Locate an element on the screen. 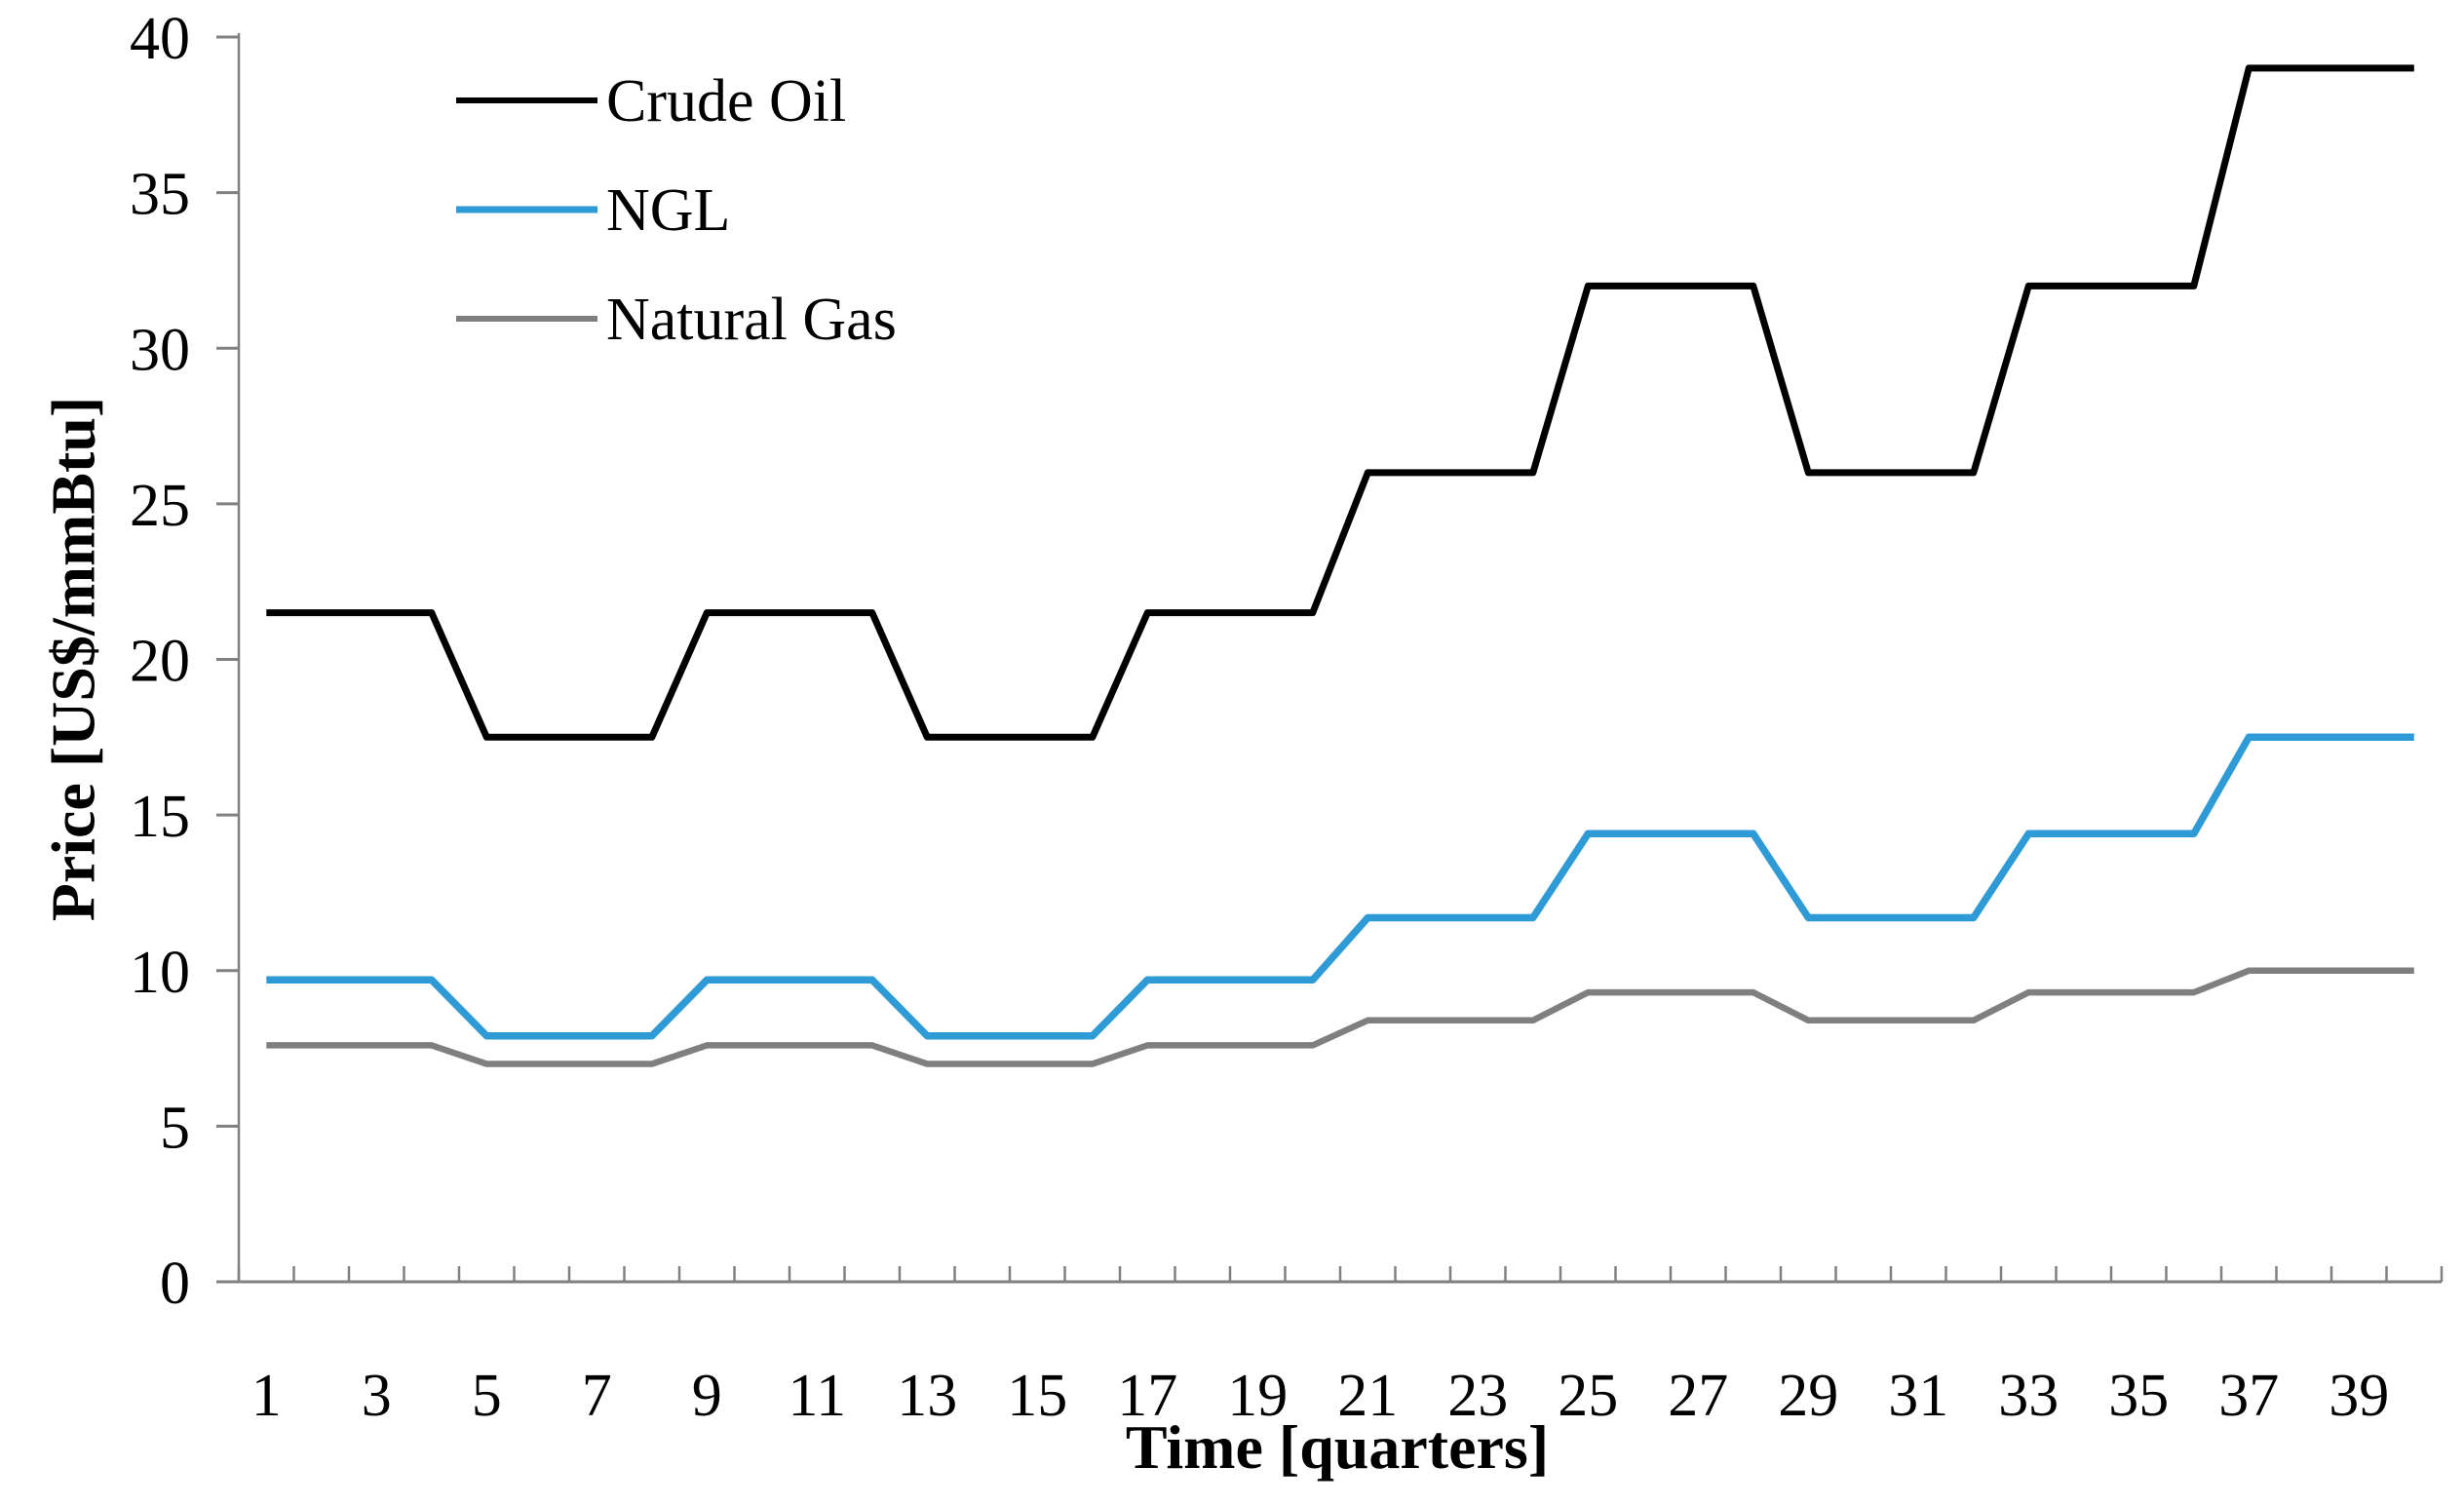  natural-gas-line is located at coordinates (1340, 1017).